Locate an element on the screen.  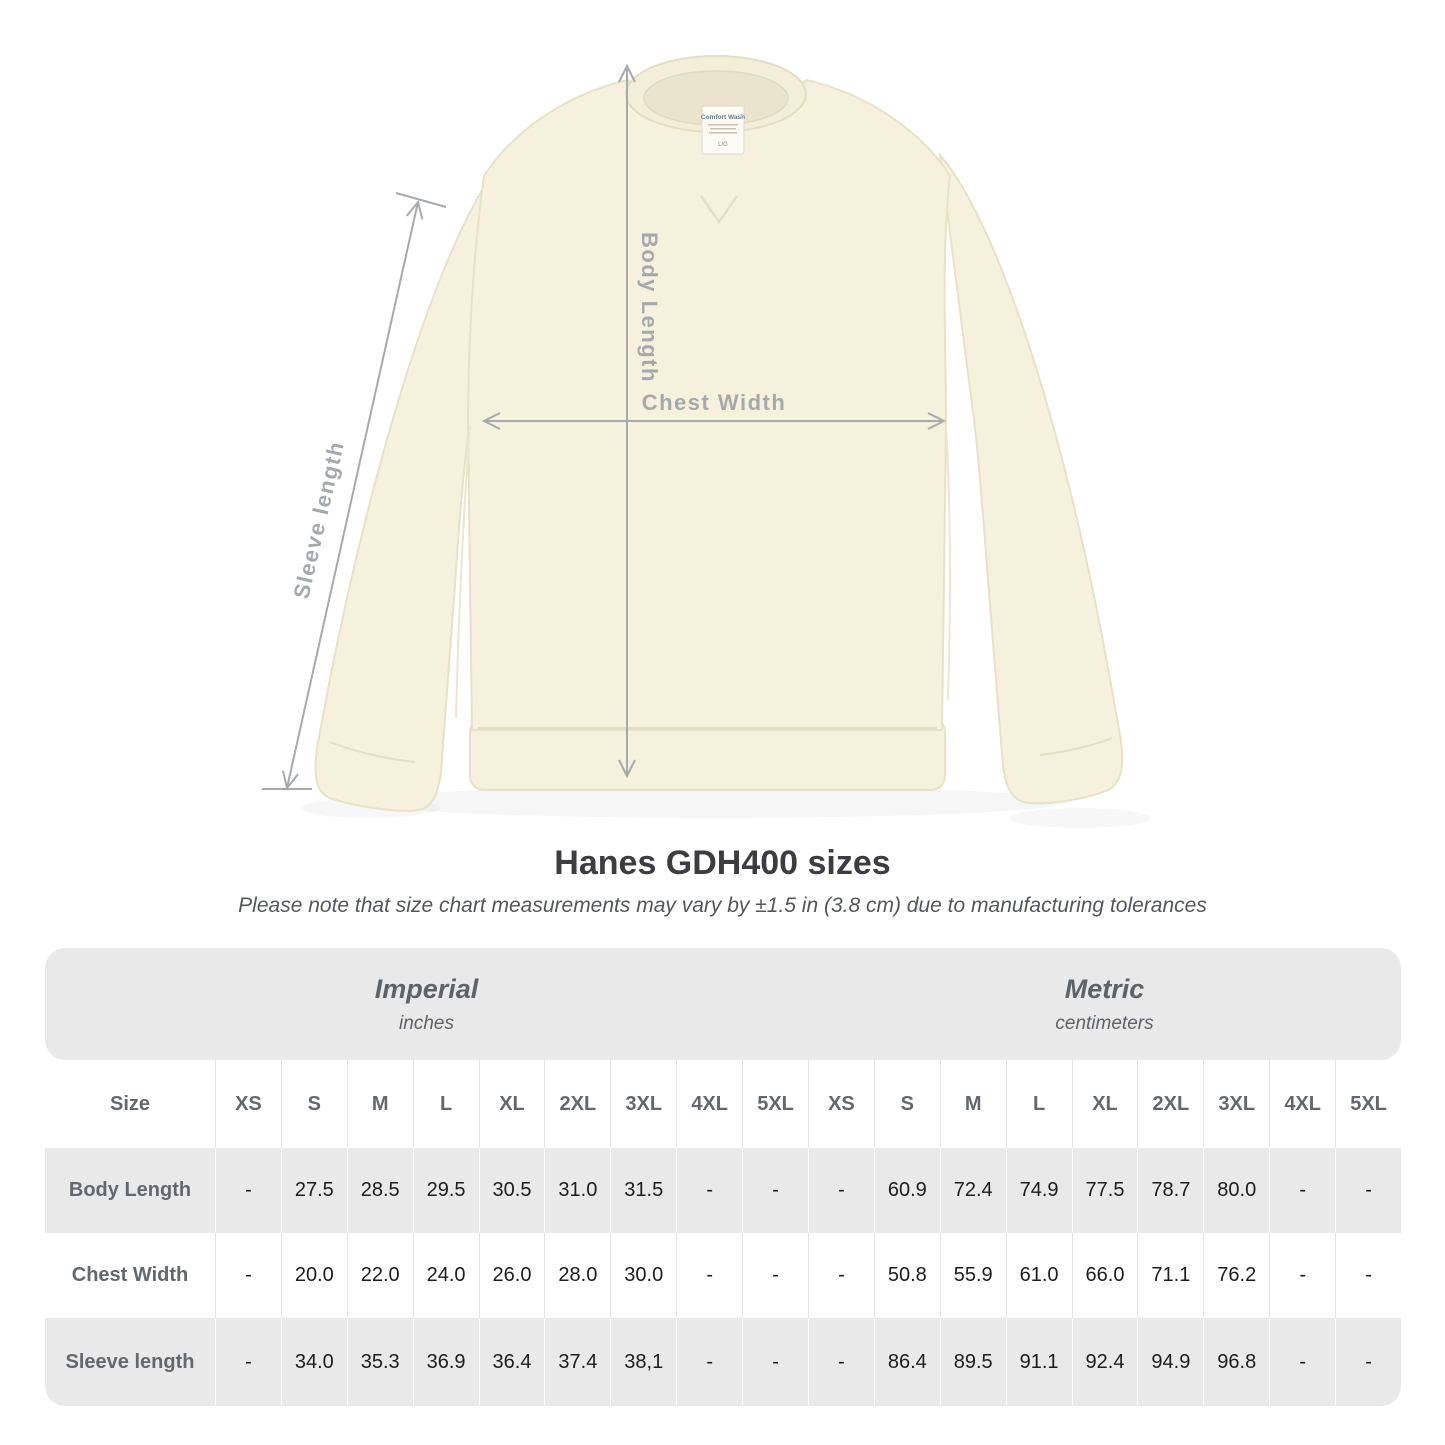
table-cell: 74.9 is located at coordinates (1038, 1190).